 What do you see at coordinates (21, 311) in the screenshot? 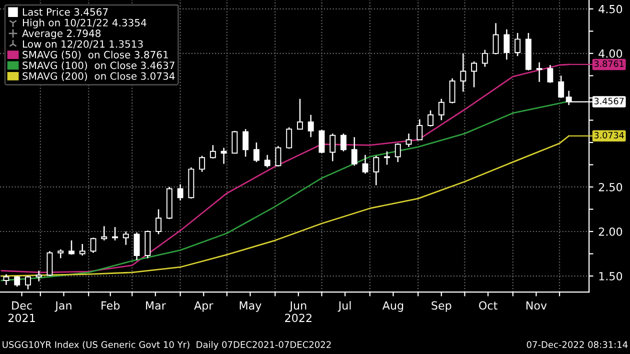
I see `x-tick-label: Dec 2021` at bounding box center [21, 311].